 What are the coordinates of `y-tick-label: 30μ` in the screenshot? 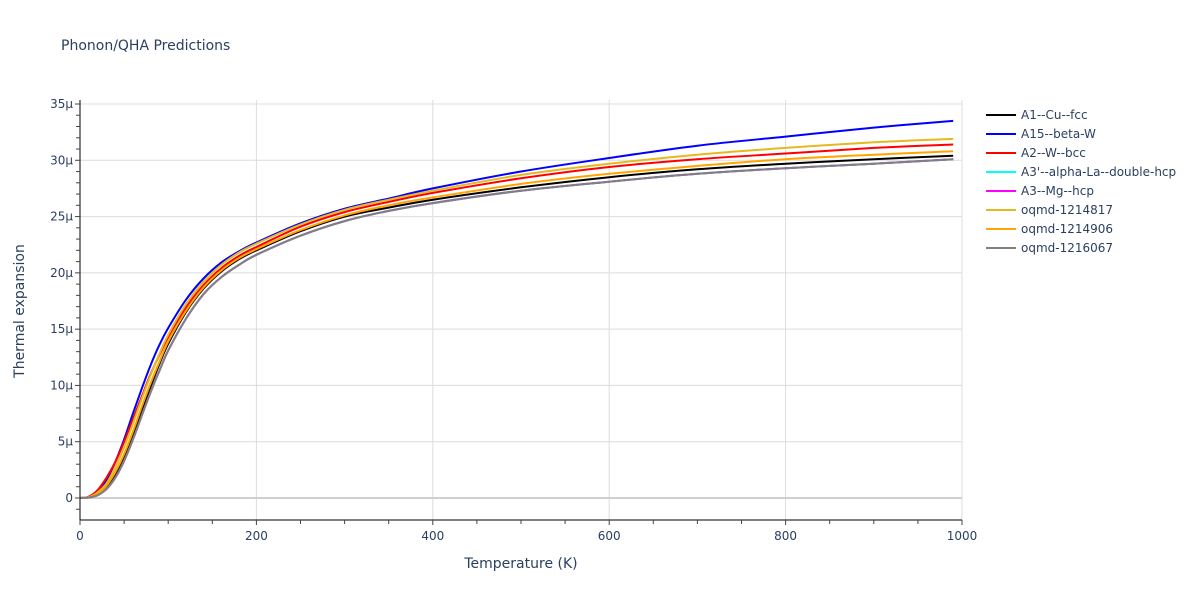 It's located at (61, 160).